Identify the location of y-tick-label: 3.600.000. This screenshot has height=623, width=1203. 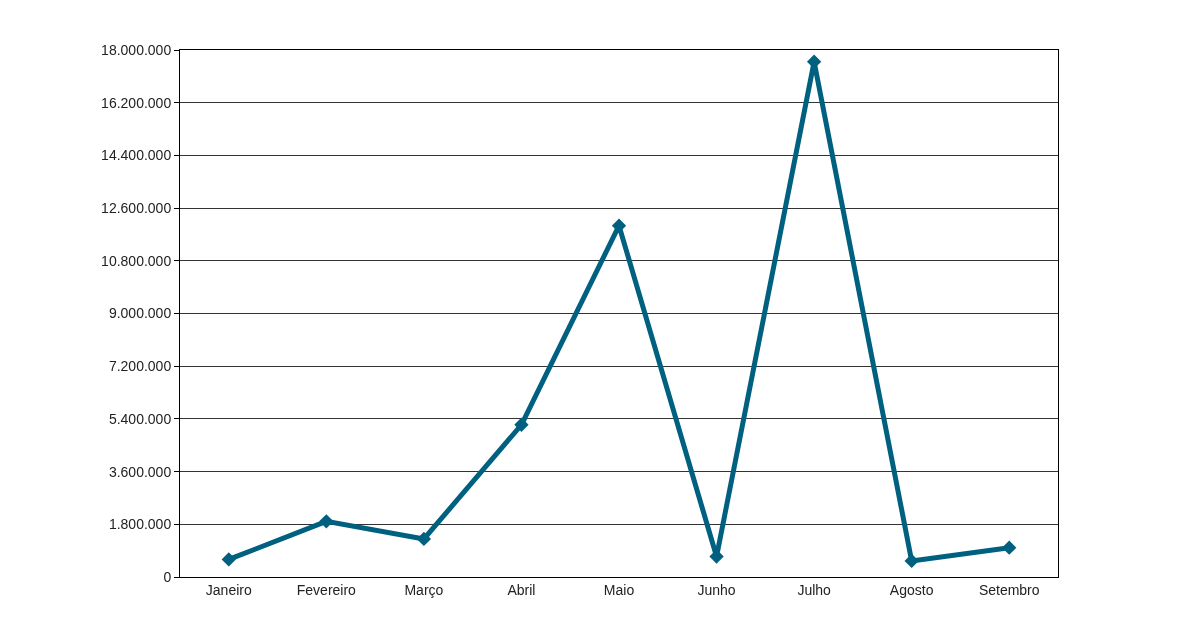
(140, 471).